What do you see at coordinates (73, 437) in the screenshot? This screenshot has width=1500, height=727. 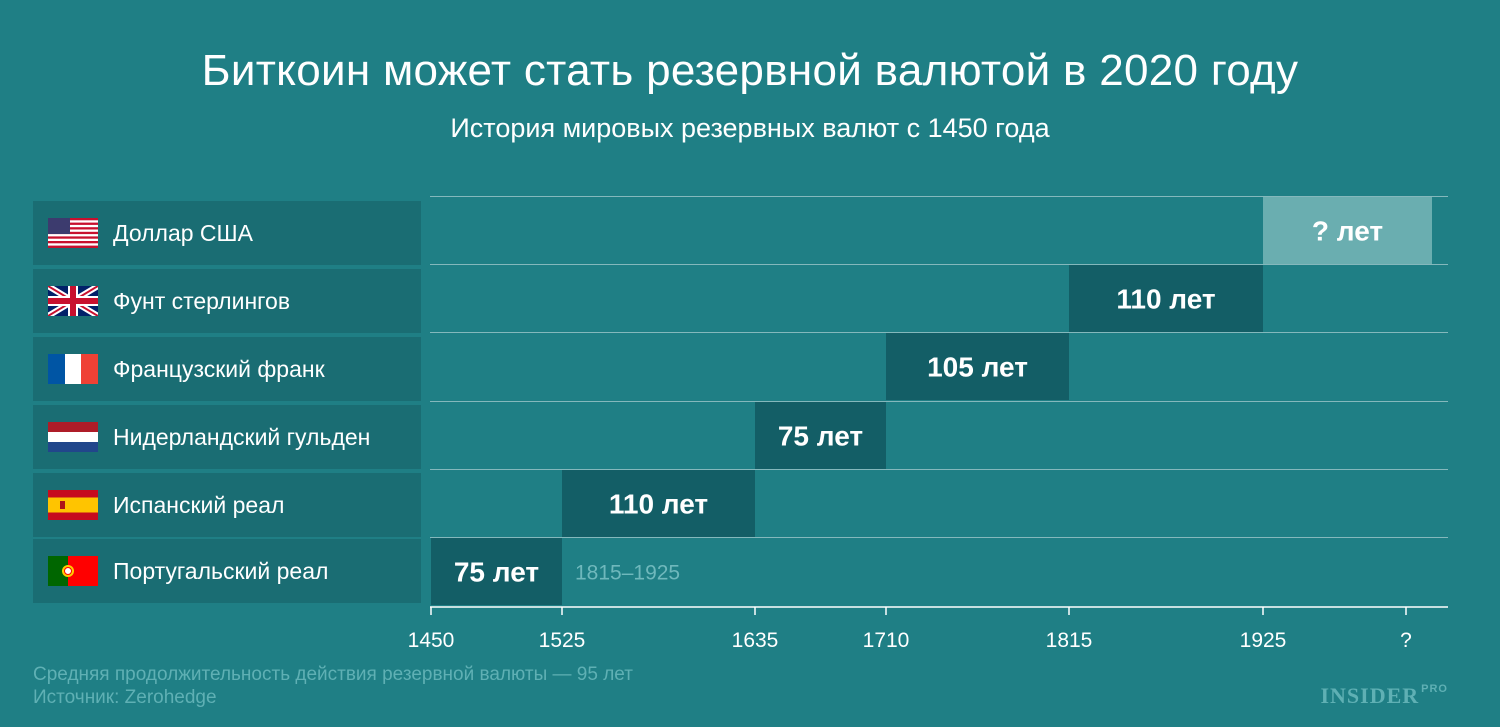 I see `netherlands-flag-icon` at bounding box center [73, 437].